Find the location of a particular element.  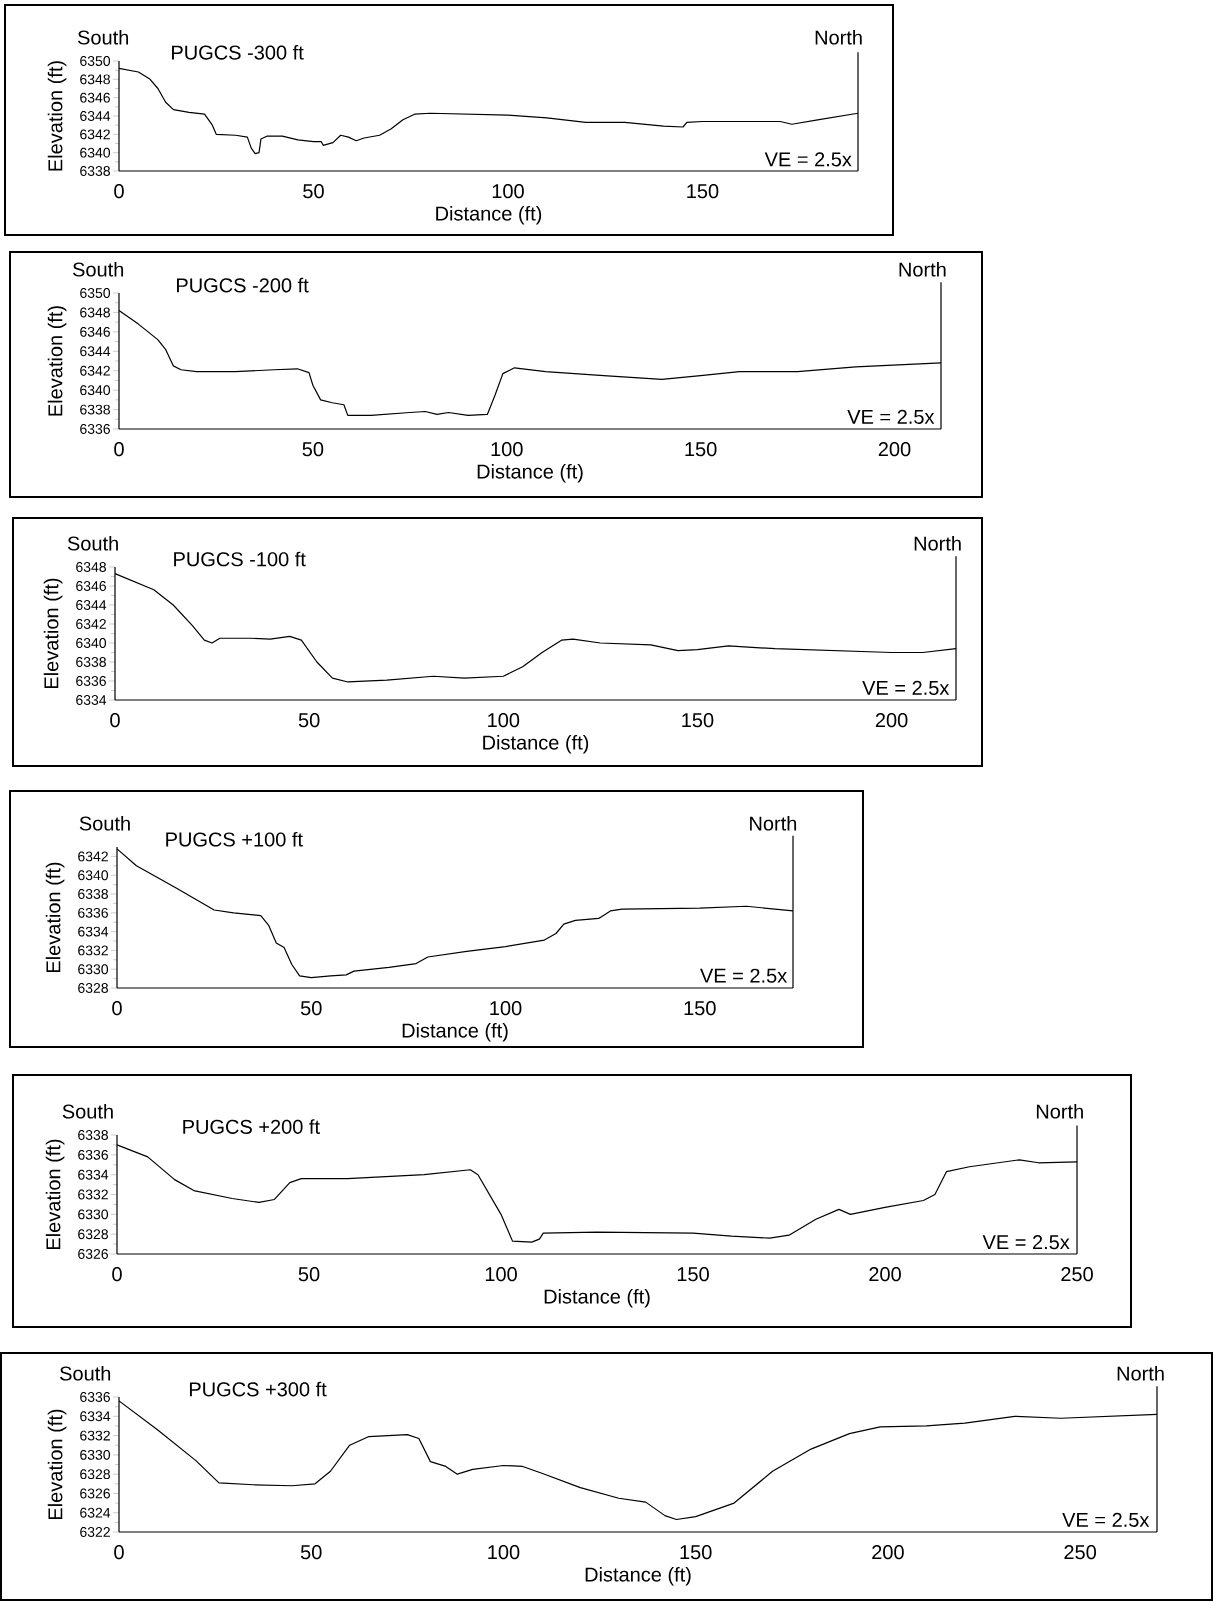

y-tick-label: 6322 is located at coordinates (95, 1532).